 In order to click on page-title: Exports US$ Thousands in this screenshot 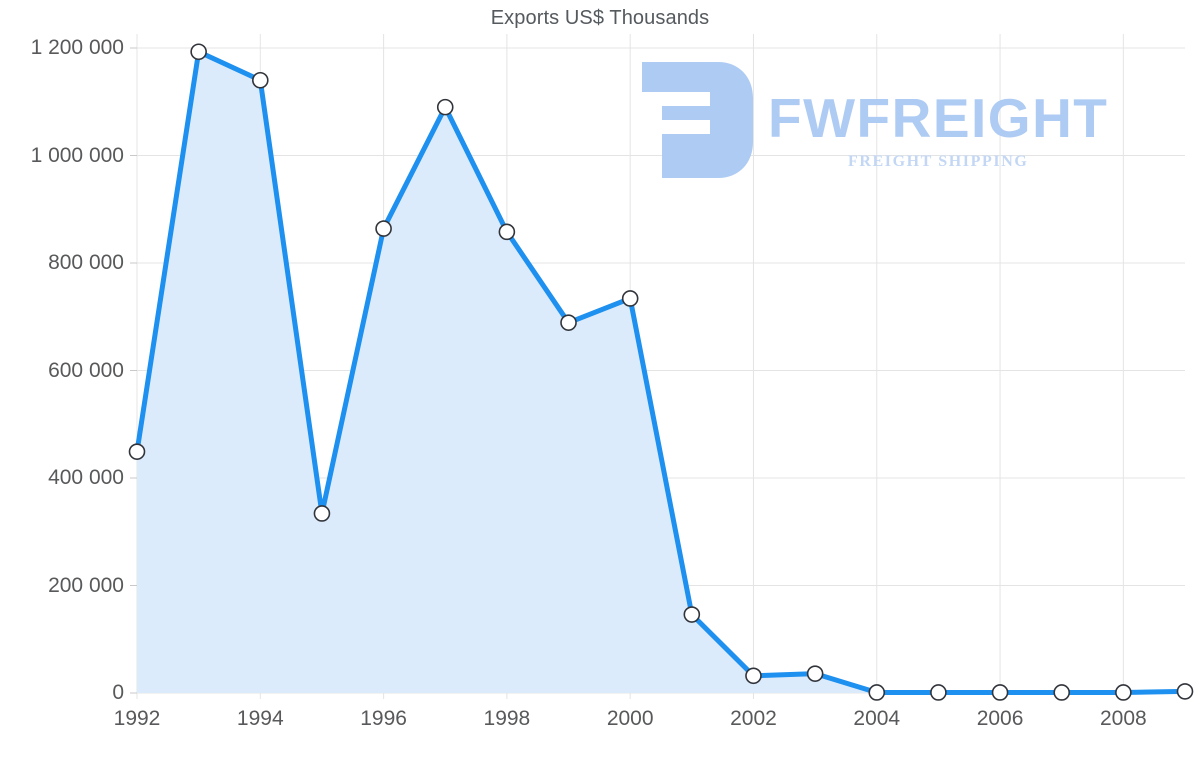, I will do `click(600, 18)`.